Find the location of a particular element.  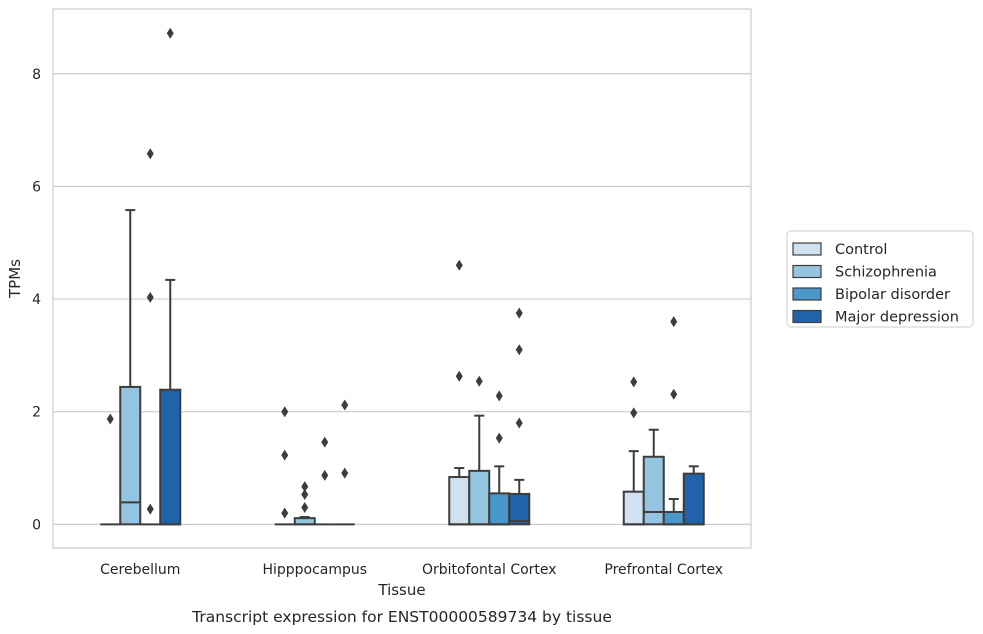

y-tick-label: 6 is located at coordinates (36, 187).